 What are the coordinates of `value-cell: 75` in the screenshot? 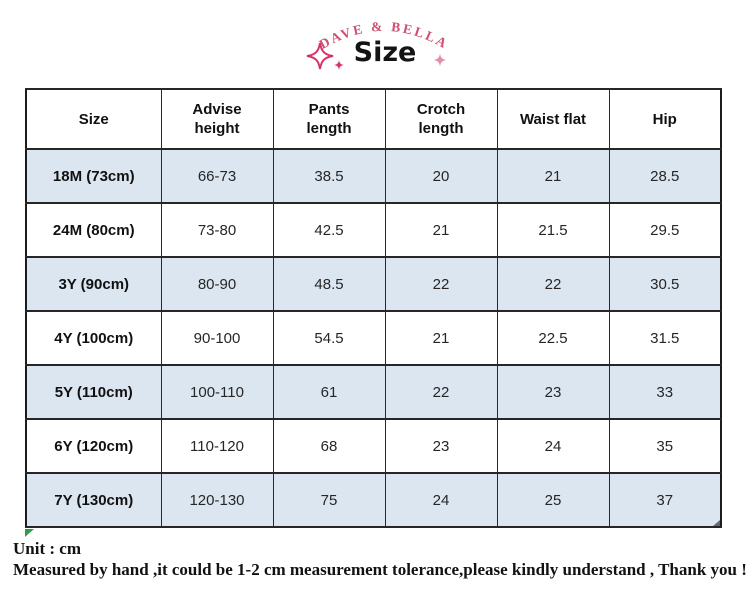 It's located at (329, 500).